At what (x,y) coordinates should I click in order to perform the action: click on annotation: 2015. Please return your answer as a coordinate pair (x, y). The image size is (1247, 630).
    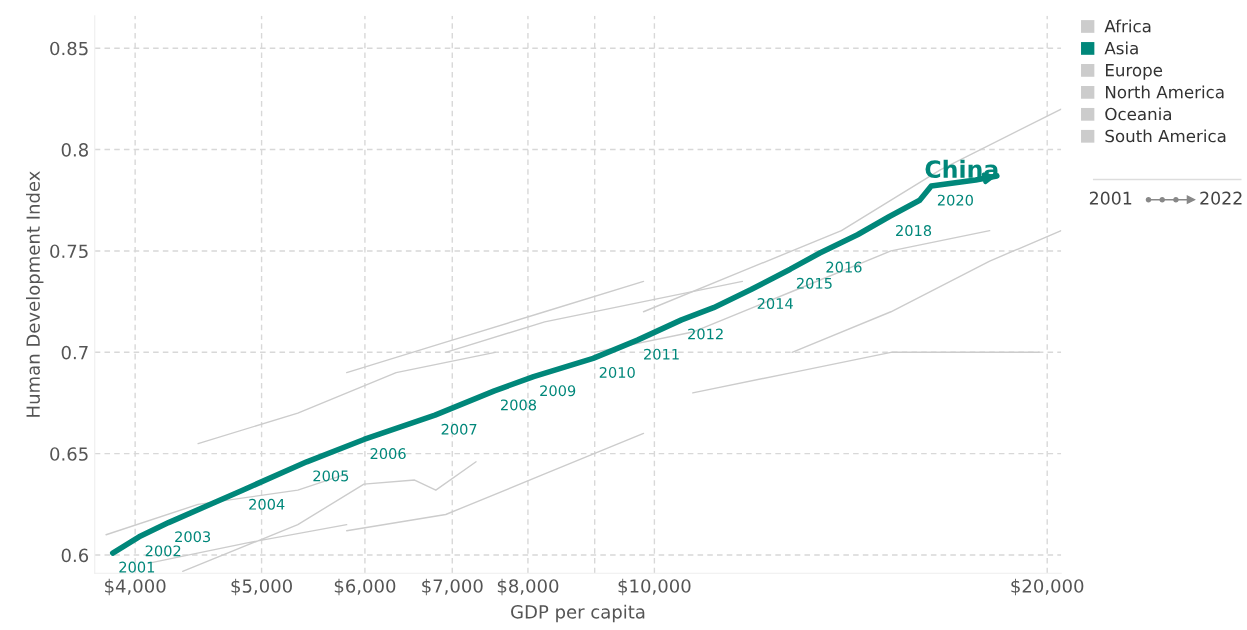
    Looking at the image, I should click on (814, 283).